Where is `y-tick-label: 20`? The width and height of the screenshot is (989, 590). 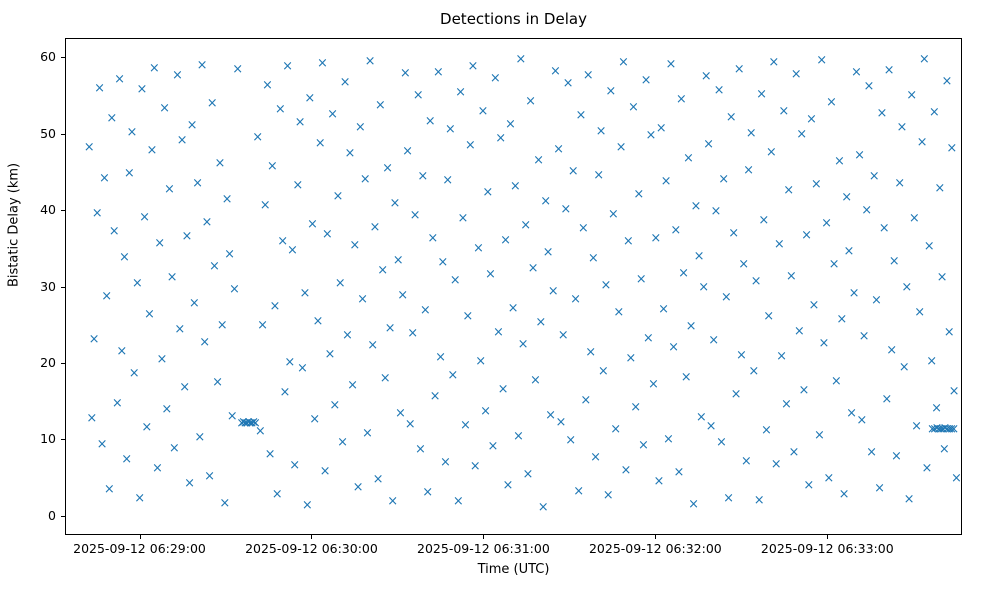 y-tick-label: 20 is located at coordinates (48, 362).